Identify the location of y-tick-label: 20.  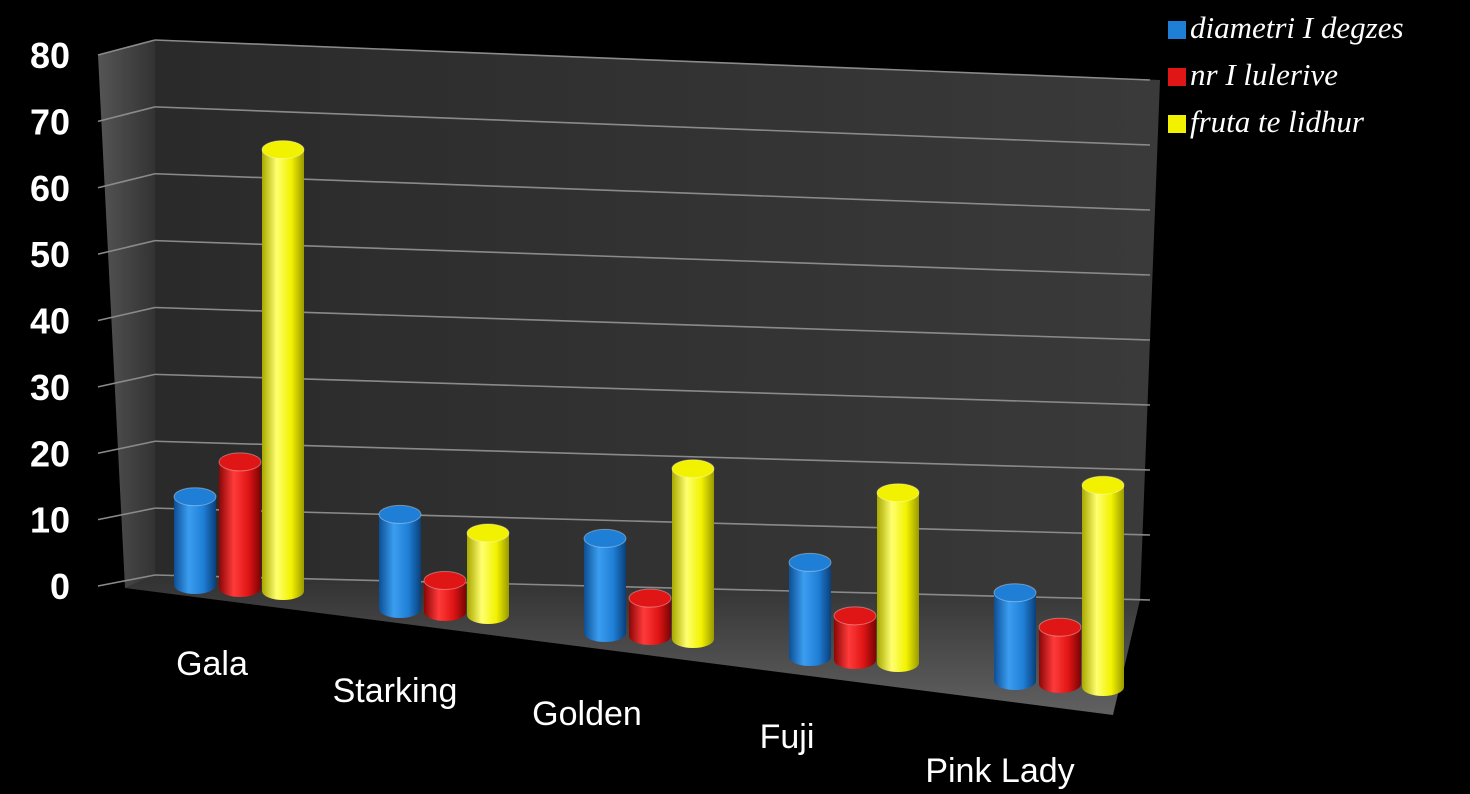
(50, 453).